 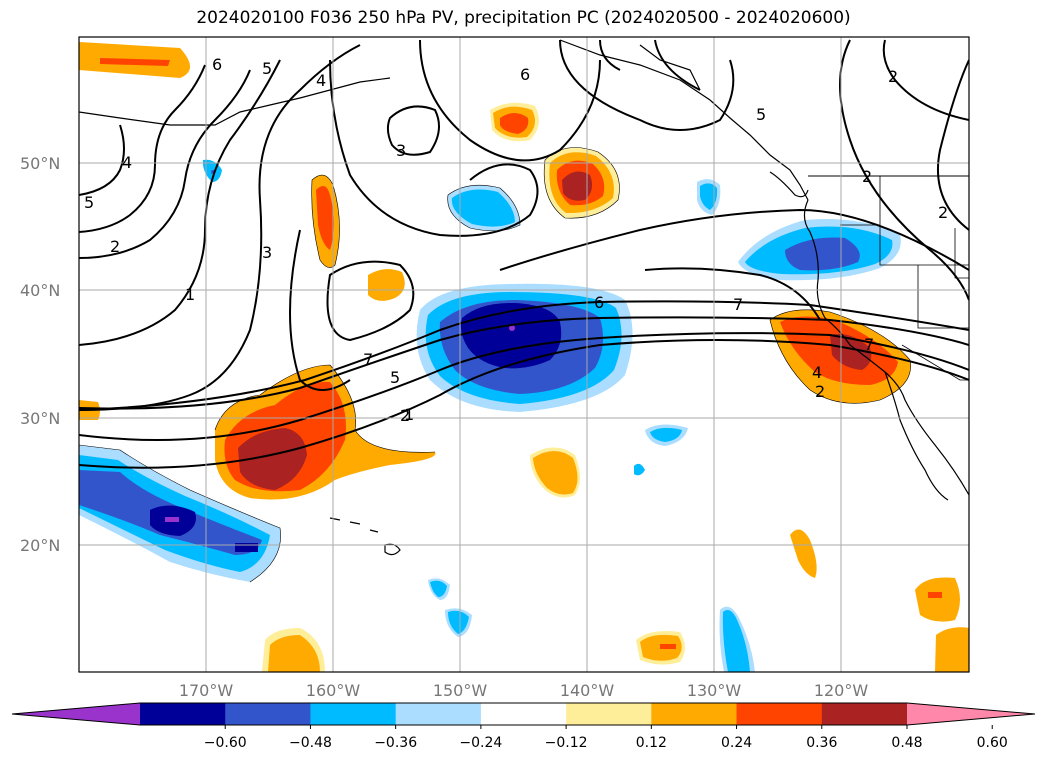 I want to click on alaska-bc-coastline, so click(x=684, y=120).